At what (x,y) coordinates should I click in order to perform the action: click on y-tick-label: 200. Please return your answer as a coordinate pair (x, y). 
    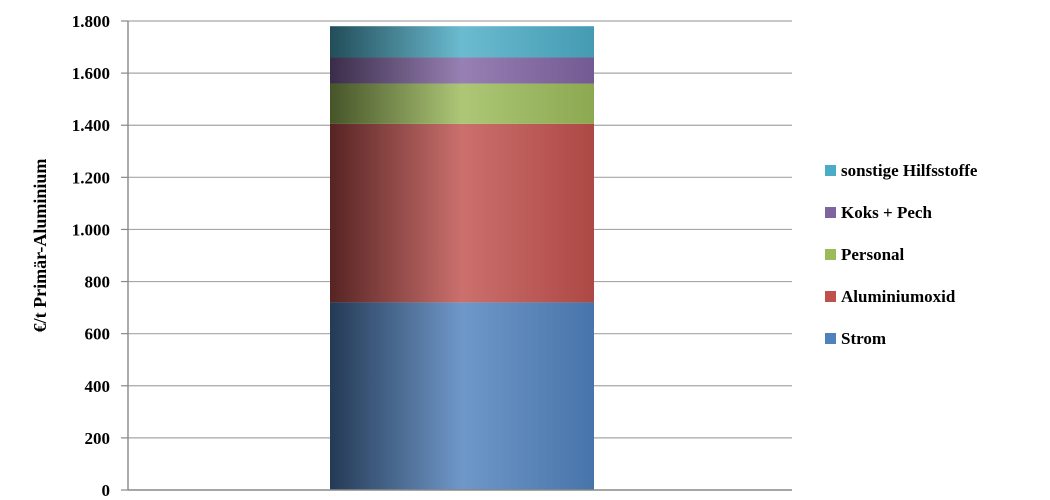
    Looking at the image, I should click on (98, 438).